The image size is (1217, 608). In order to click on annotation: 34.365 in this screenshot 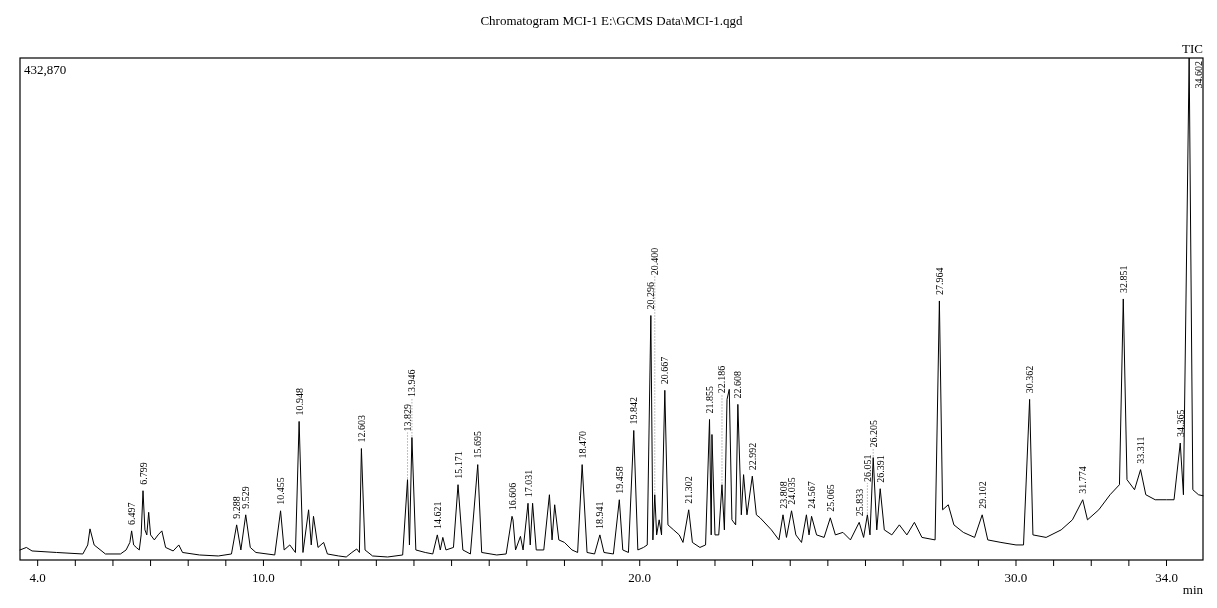, I will do `click(1180, 423)`.